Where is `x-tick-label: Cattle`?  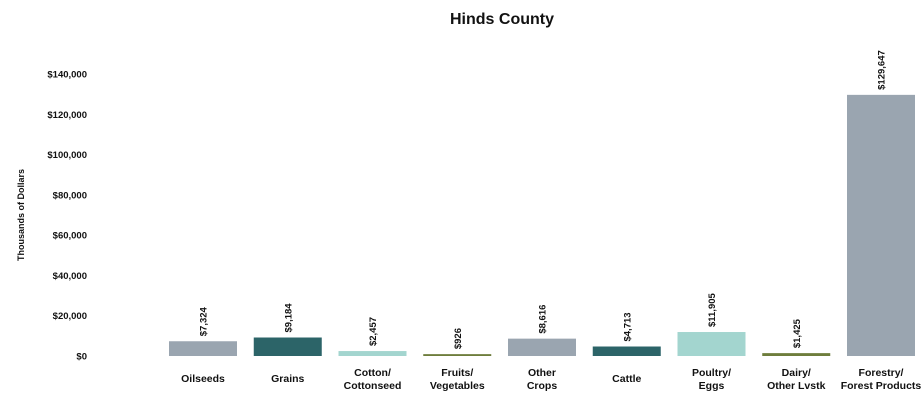 x-tick-label: Cattle is located at coordinates (626, 379).